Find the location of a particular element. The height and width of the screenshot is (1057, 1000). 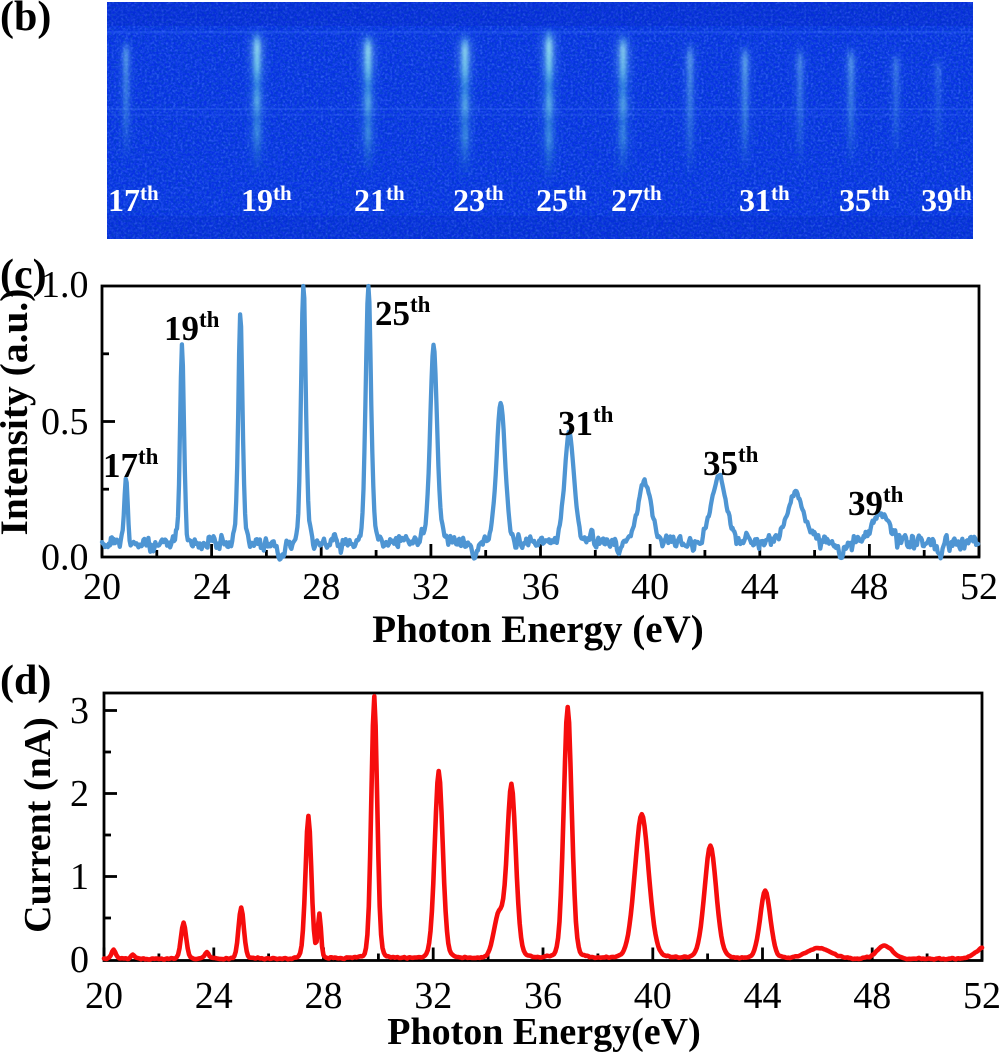

svg-text: 19th is located at coordinates (192, 327).